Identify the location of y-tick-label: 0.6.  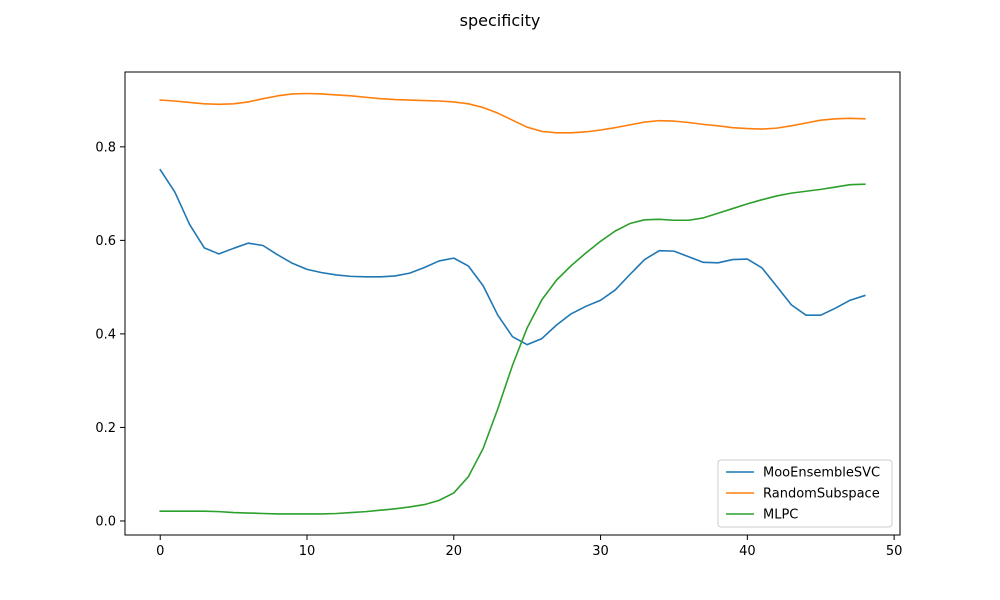
(105, 241).